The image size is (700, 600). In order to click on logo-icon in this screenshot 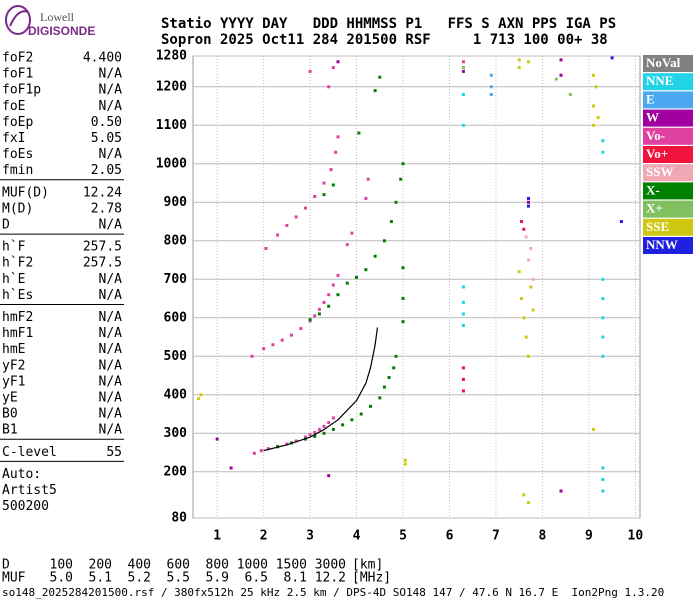, I will do `click(18, 20)`.